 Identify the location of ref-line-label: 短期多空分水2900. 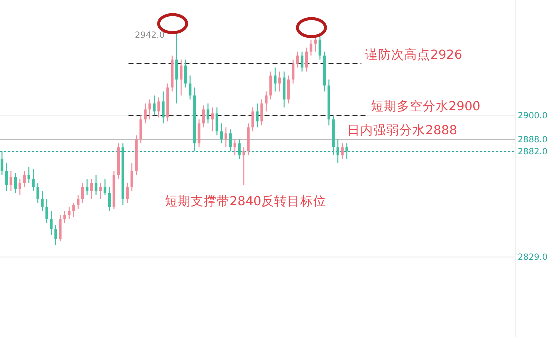
(425, 106).